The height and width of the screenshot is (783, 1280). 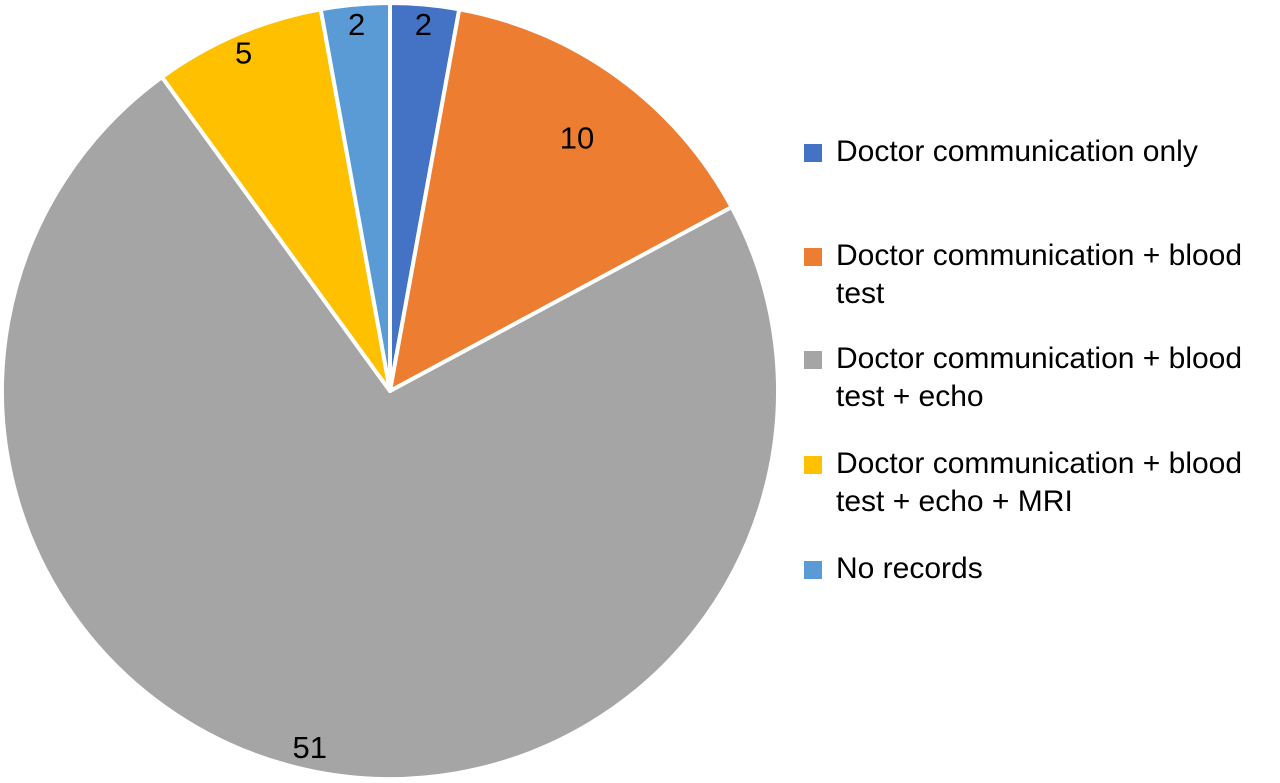 I want to click on slice-data-label: 10, so click(x=577, y=138).